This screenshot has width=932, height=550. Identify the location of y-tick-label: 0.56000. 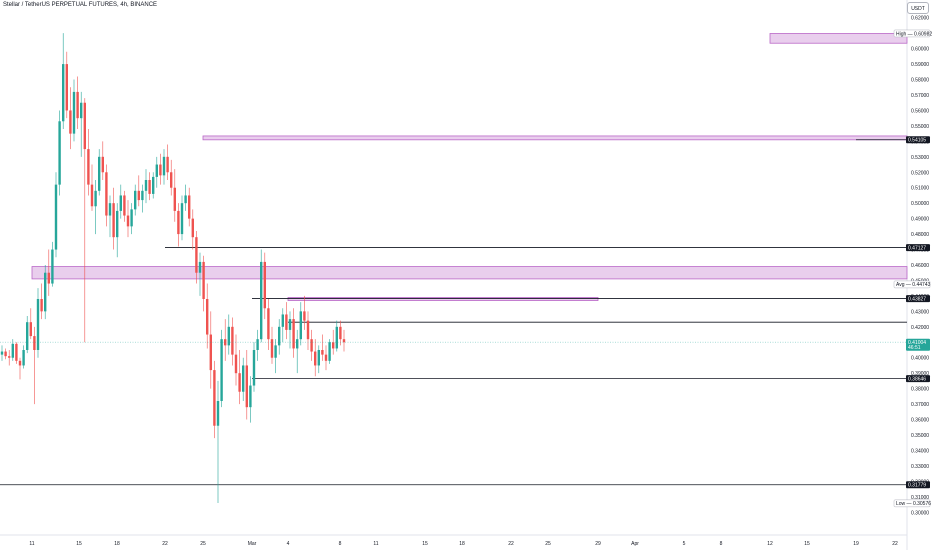
(920, 111).